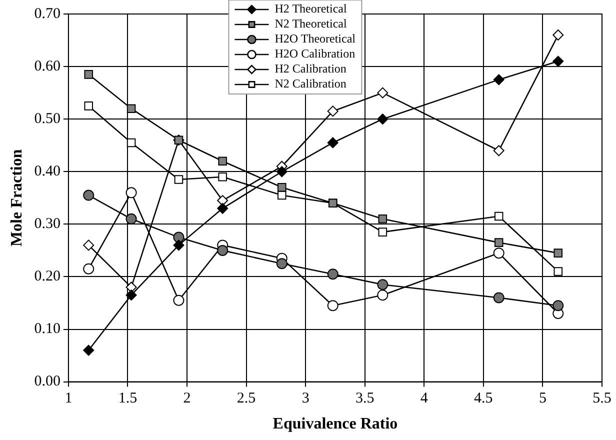 This screenshot has width=616, height=440. I want to click on legend-label: H2 Calibration, so click(310, 69).